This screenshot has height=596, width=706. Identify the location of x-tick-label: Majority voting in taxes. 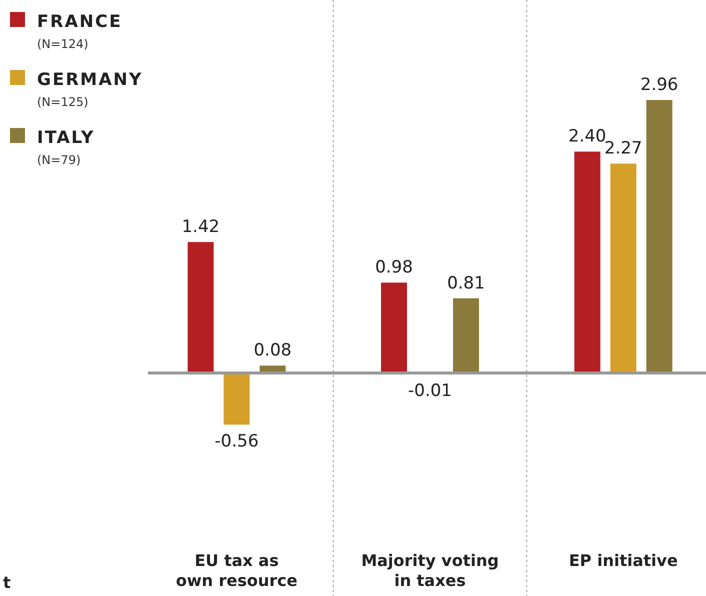
(430, 570).